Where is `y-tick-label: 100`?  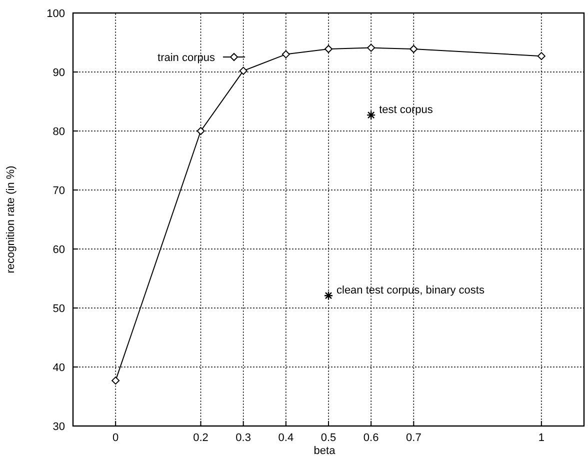 y-tick-label: 100 is located at coordinates (55, 14).